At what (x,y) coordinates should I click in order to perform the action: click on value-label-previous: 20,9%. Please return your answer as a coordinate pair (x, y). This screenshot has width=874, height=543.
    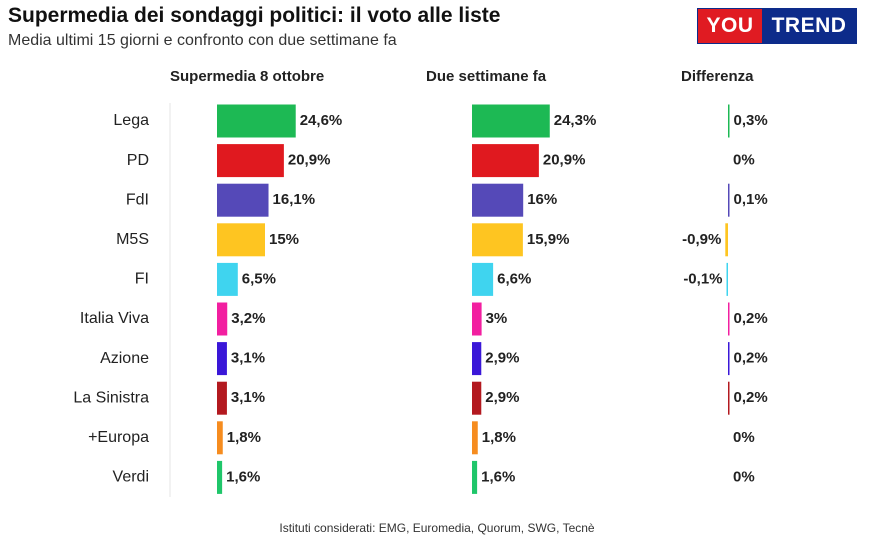
    Looking at the image, I should click on (564, 160).